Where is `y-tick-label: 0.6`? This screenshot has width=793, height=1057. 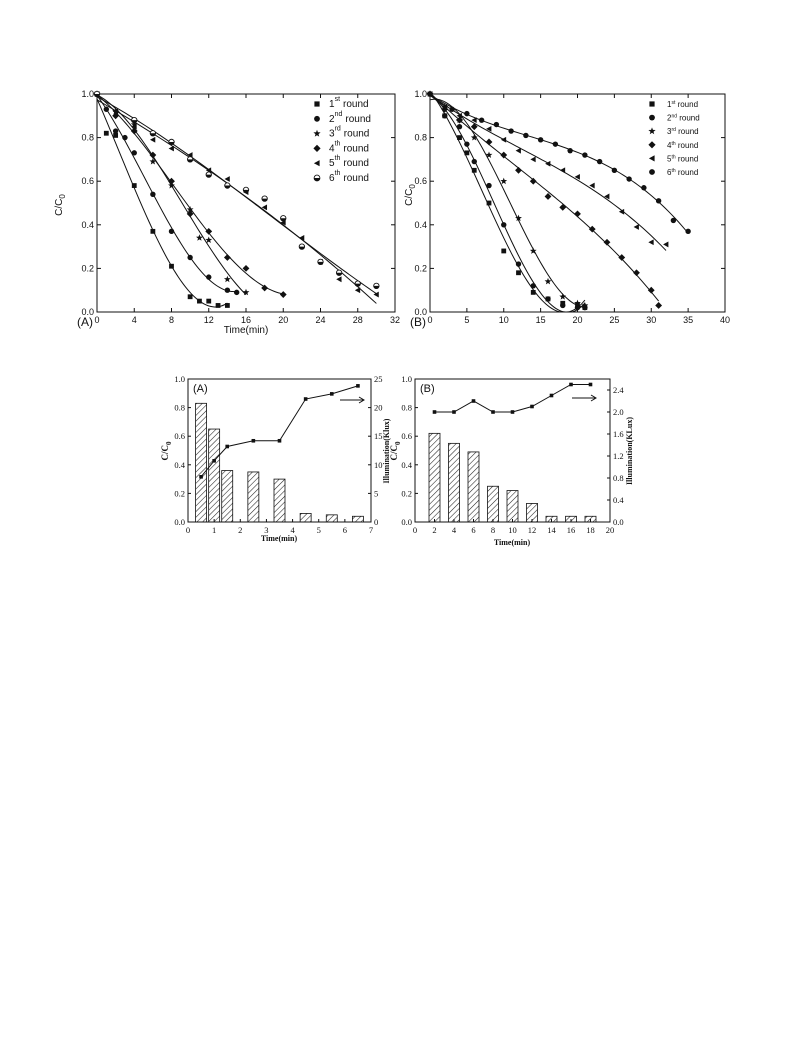 y-tick-label: 0.6 is located at coordinates (406, 436).